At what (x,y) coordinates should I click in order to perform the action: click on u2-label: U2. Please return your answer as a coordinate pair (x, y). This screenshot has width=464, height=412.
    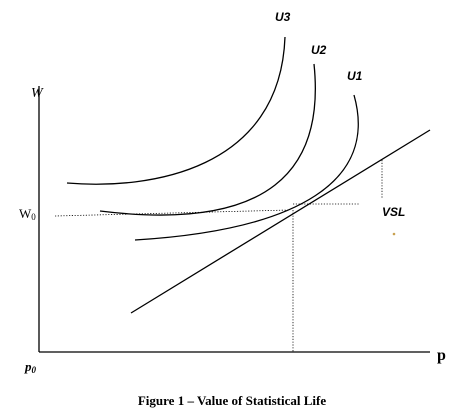
    Looking at the image, I should click on (319, 50).